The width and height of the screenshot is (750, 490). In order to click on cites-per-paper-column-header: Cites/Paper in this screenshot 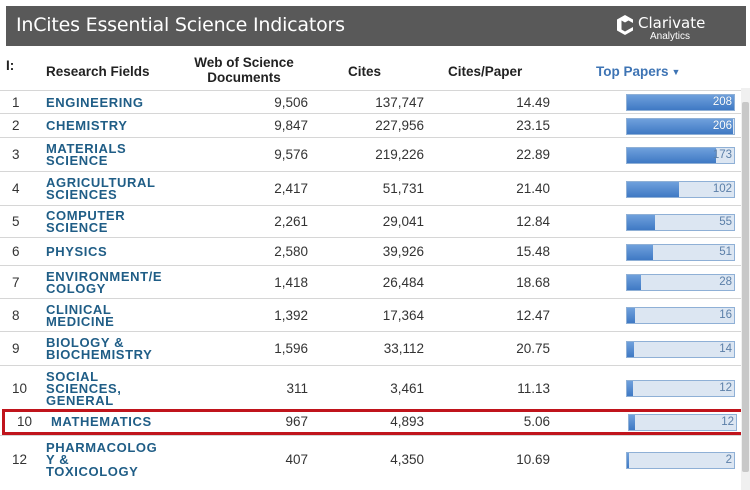, I will do `click(485, 71)`.